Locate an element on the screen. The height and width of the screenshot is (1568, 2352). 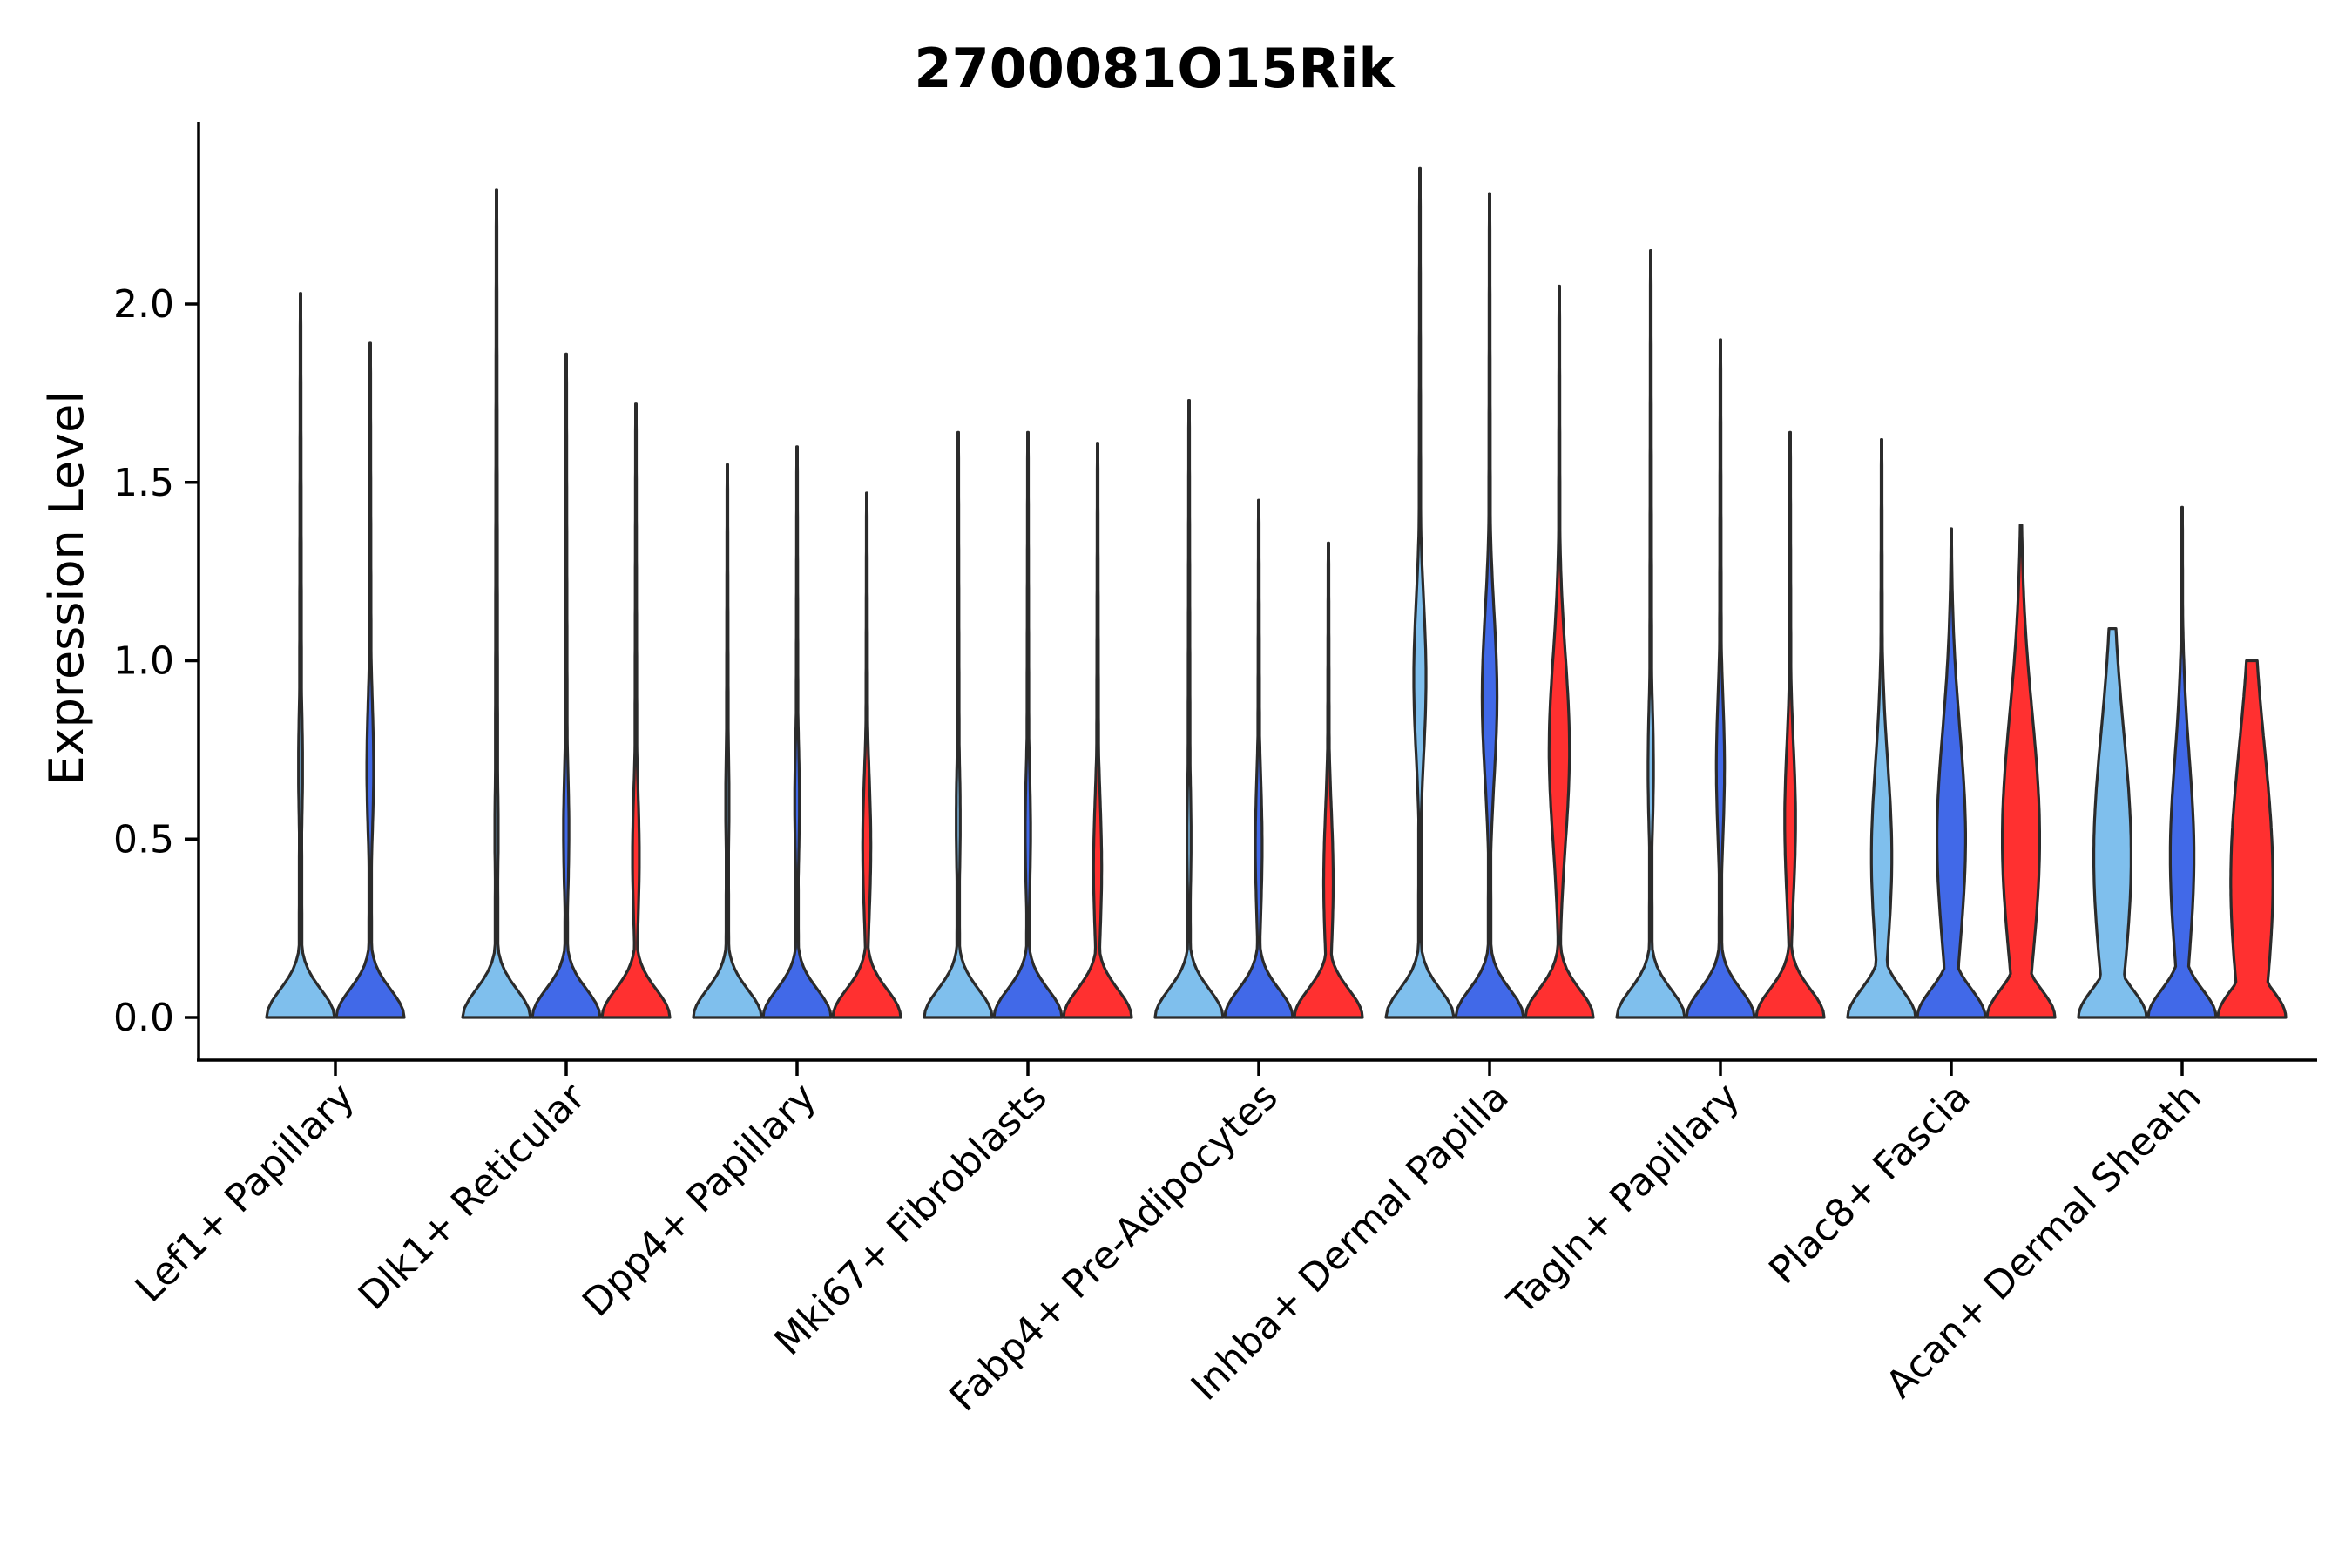
x-tick-label: Dlk1+ Reticular is located at coordinates (472, 1196).